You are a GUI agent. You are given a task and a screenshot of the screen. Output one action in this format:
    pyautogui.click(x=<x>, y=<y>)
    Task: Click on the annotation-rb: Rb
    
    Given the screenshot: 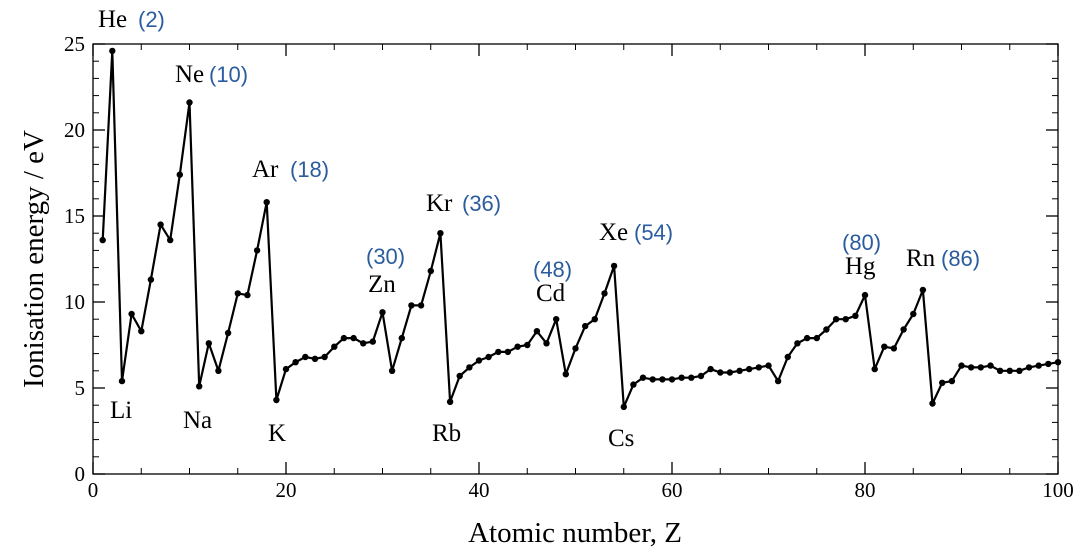 What is the action you would take?
    pyautogui.click(x=446, y=433)
    